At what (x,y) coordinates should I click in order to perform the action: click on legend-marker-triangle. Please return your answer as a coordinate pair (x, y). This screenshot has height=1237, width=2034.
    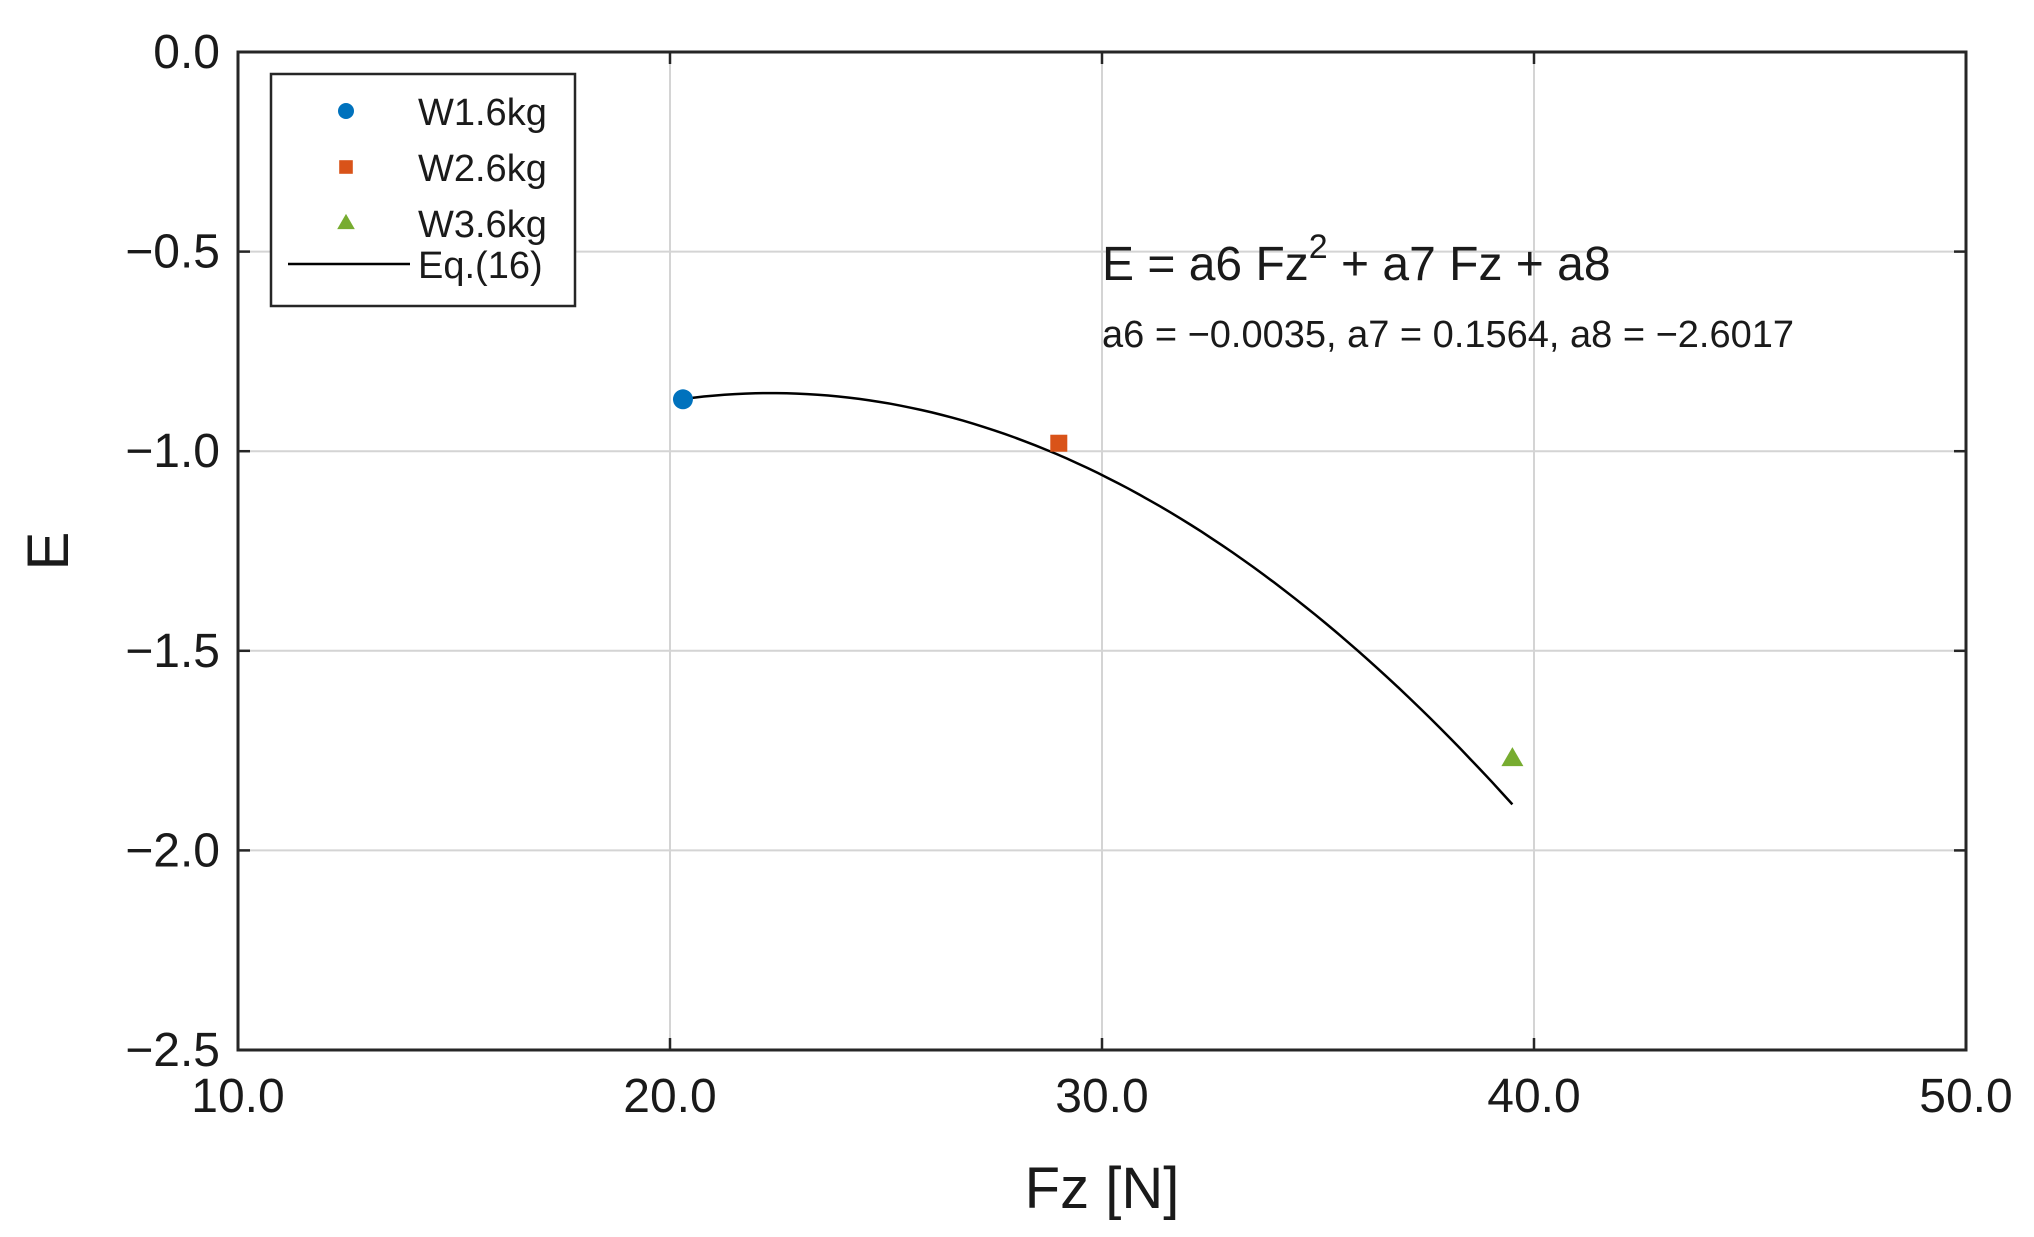
    Looking at the image, I should click on (346, 221).